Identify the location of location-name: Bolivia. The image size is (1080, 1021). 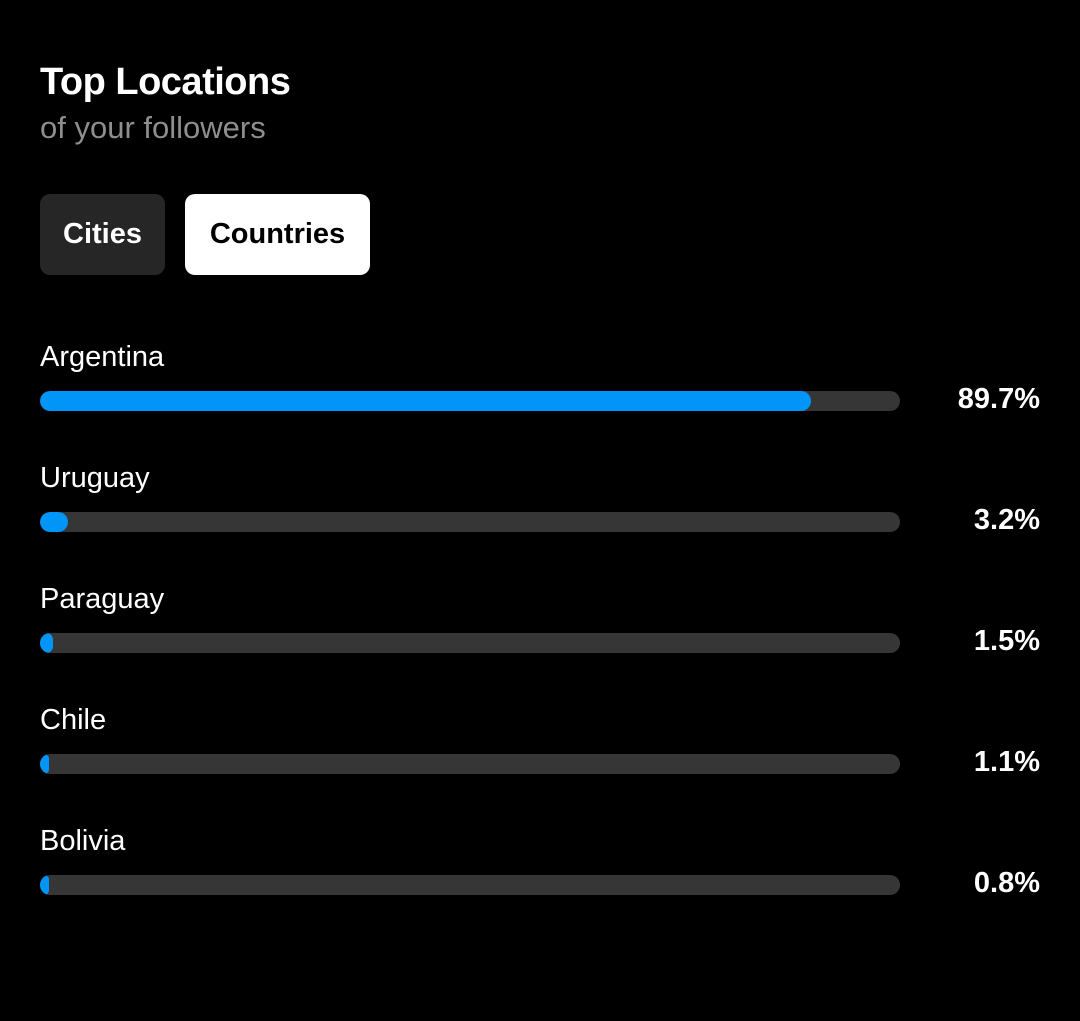
(82, 841).